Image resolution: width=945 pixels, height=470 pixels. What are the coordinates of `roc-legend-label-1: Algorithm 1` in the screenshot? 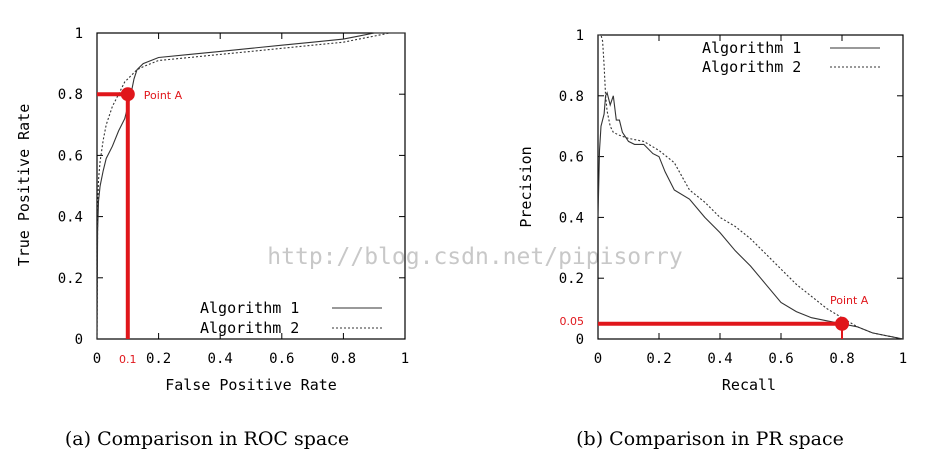 It's located at (249, 308).